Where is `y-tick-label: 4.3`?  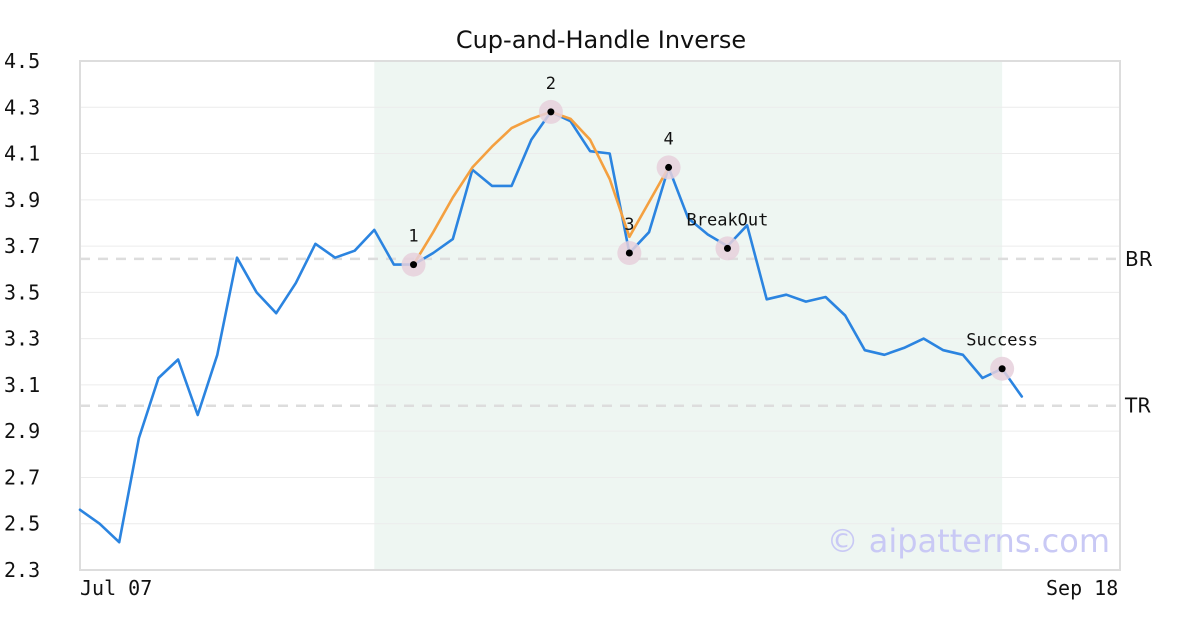
y-tick-label: 4.3 is located at coordinates (22, 107).